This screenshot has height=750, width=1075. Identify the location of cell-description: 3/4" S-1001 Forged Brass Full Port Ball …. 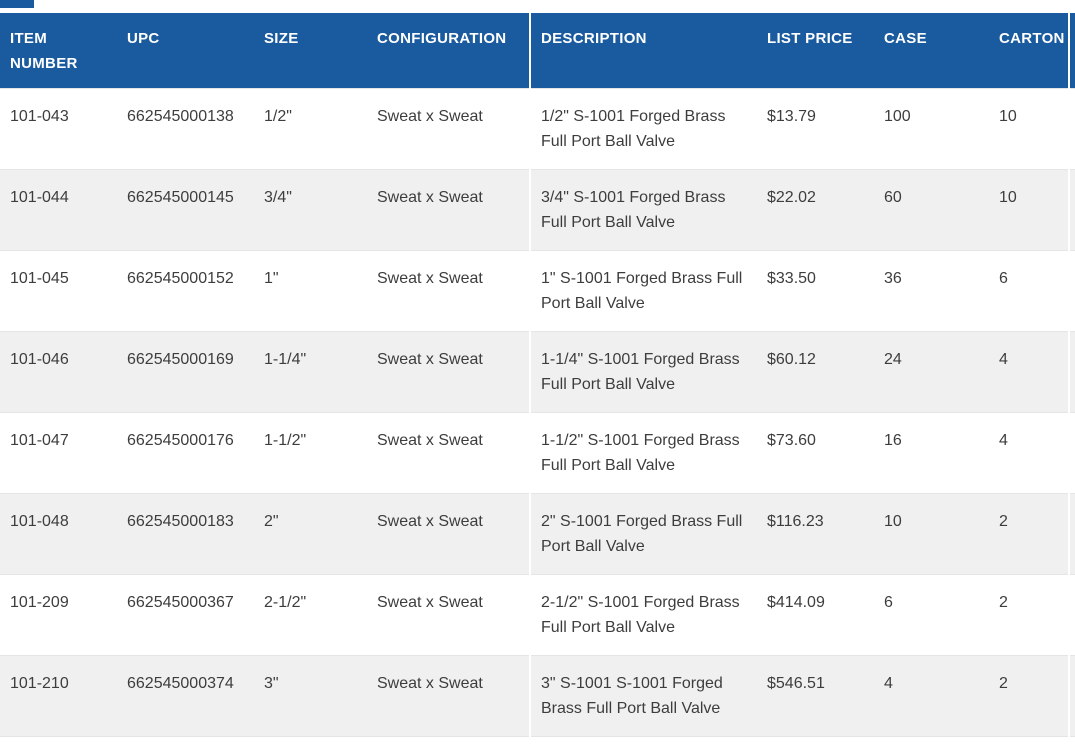
(643, 210).